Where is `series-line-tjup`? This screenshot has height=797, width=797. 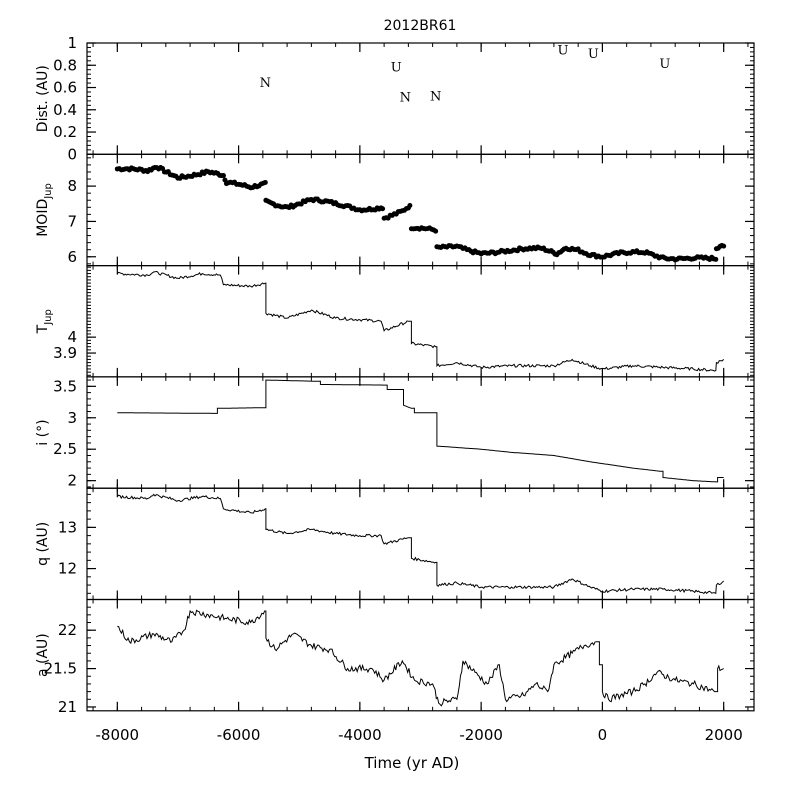
series-line-tjup is located at coordinates (420, 321).